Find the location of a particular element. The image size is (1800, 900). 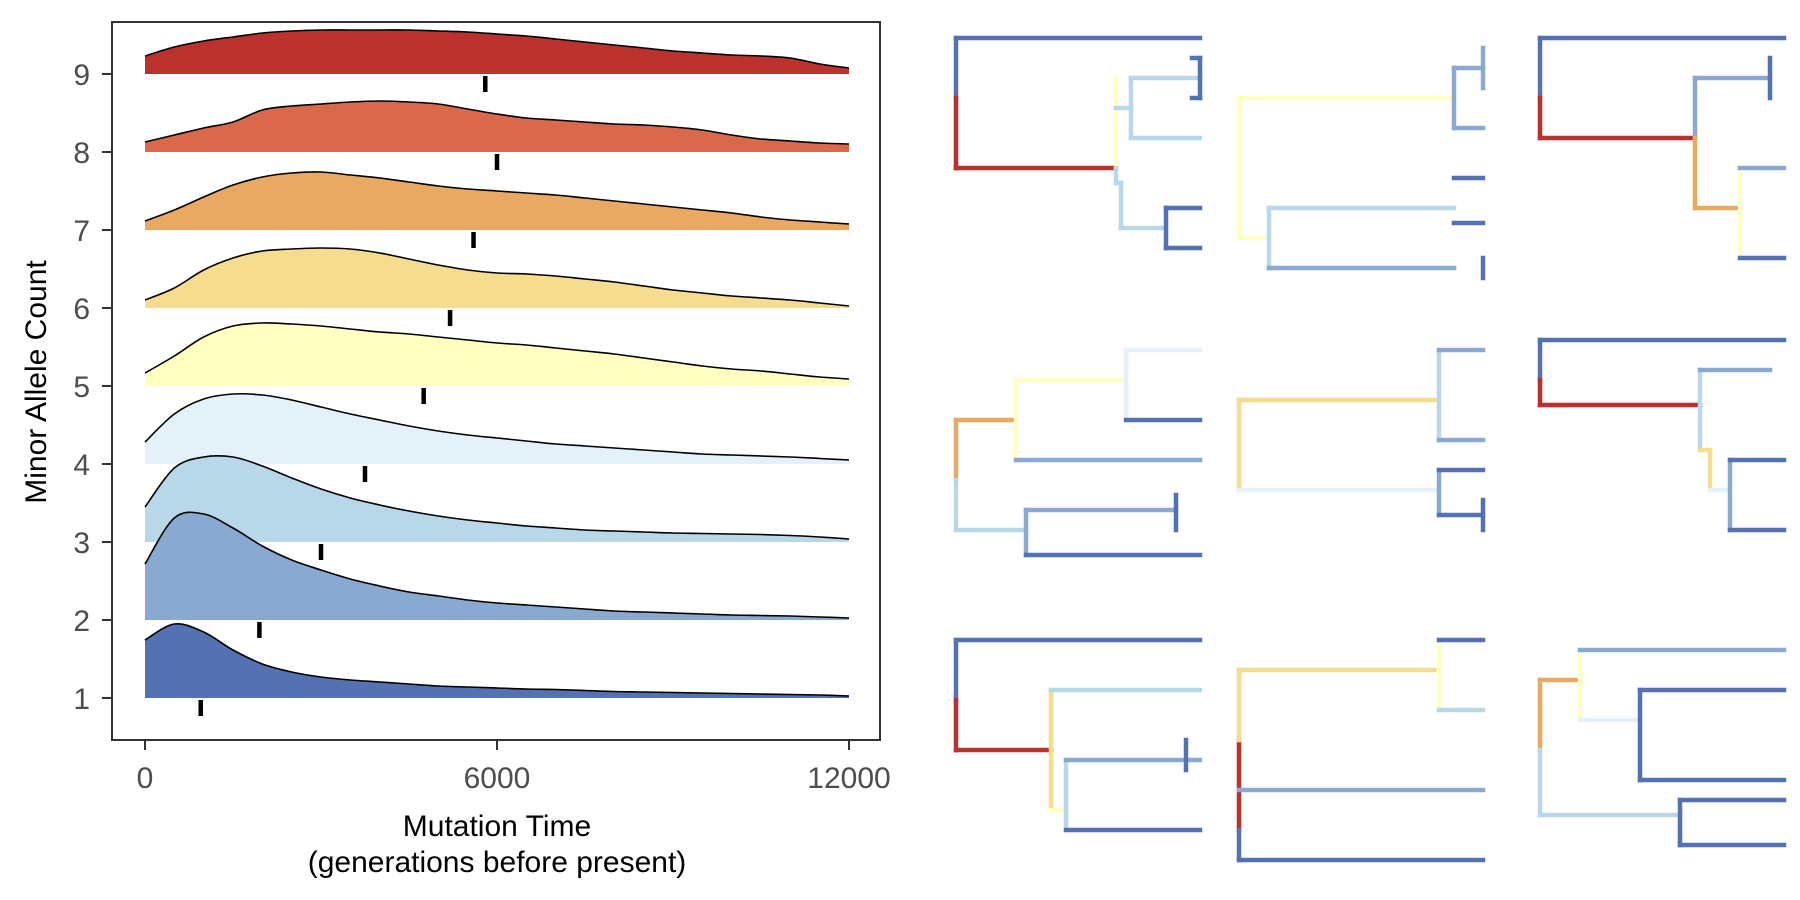

y-tick-label-1: 1 is located at coordinates (81, 699).